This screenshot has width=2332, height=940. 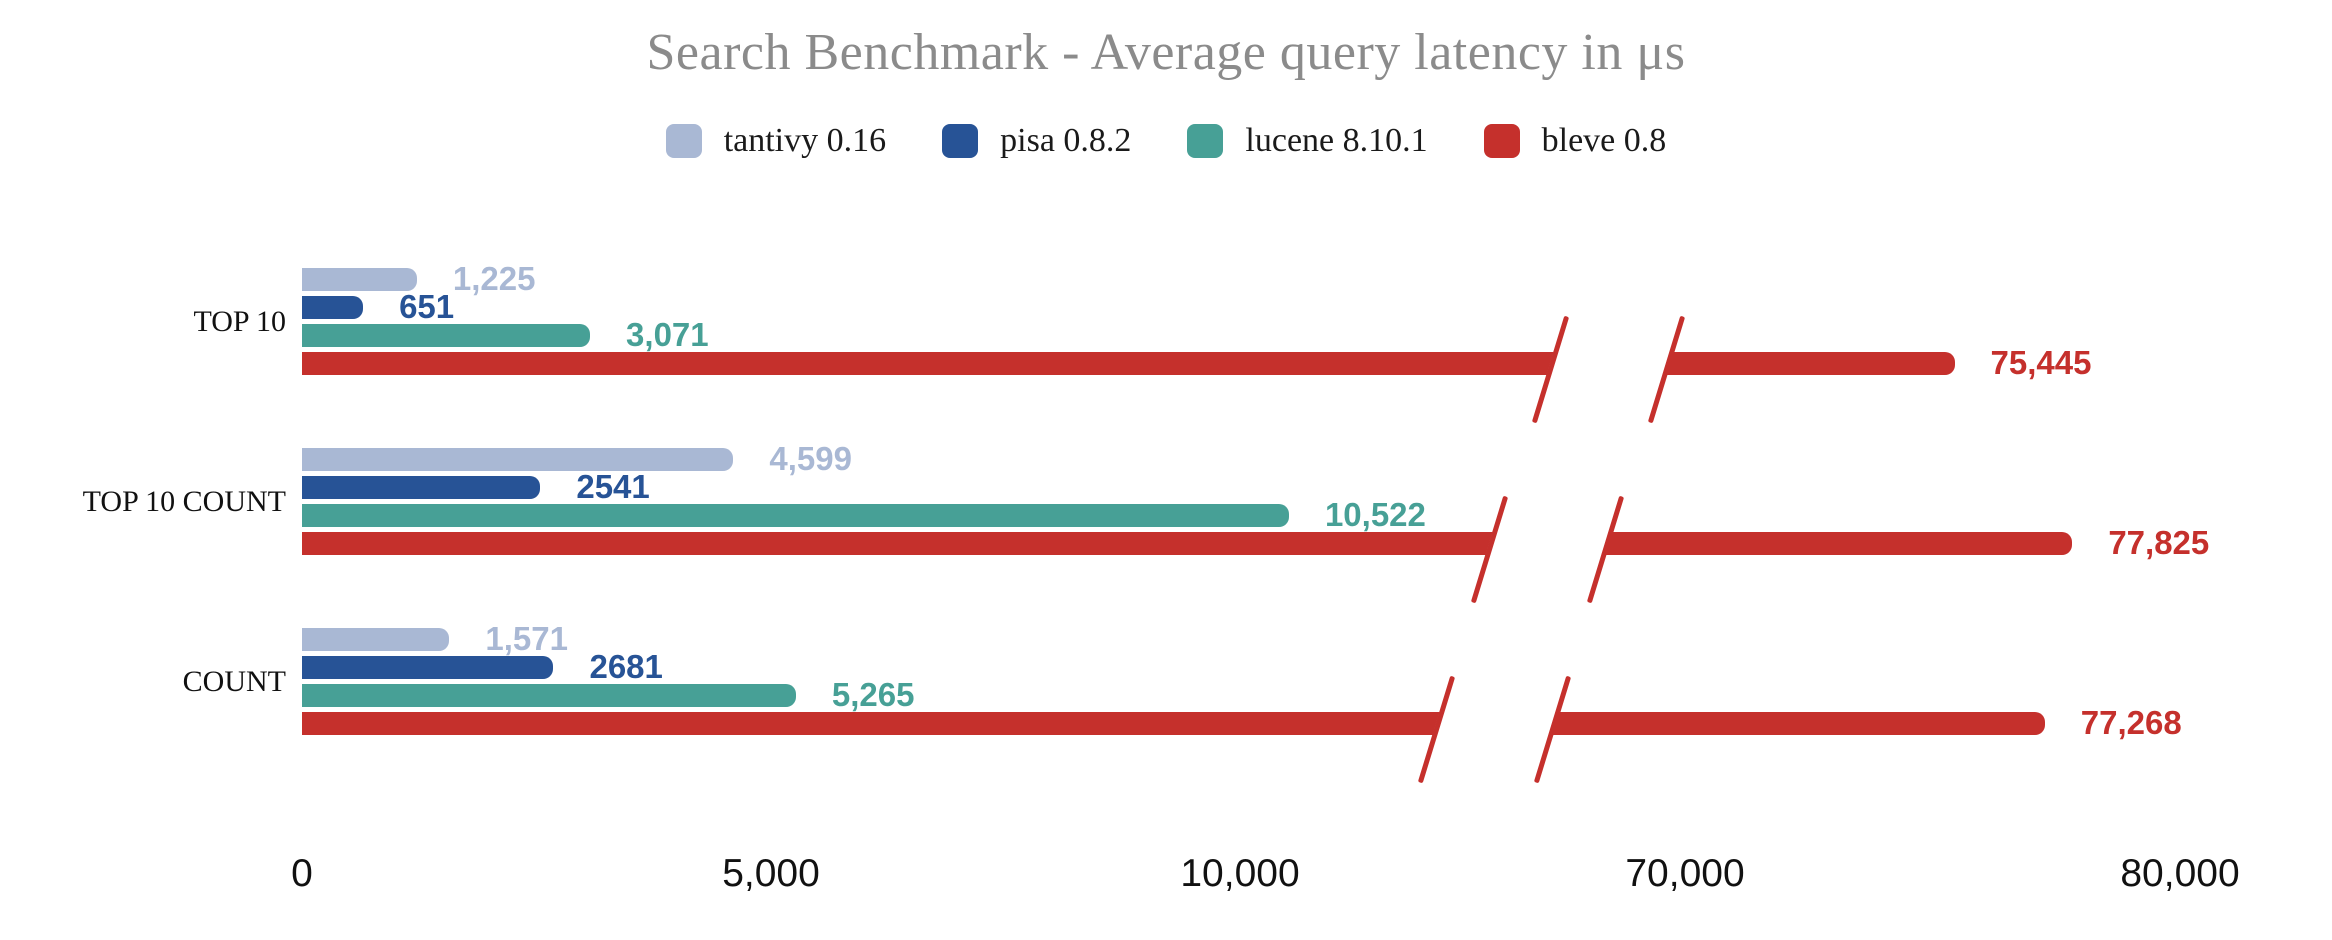 What do you see at coordinates (427, 306) in the screenshot?
I see `bar-value-label: 651` at bounding box center [427, 306].